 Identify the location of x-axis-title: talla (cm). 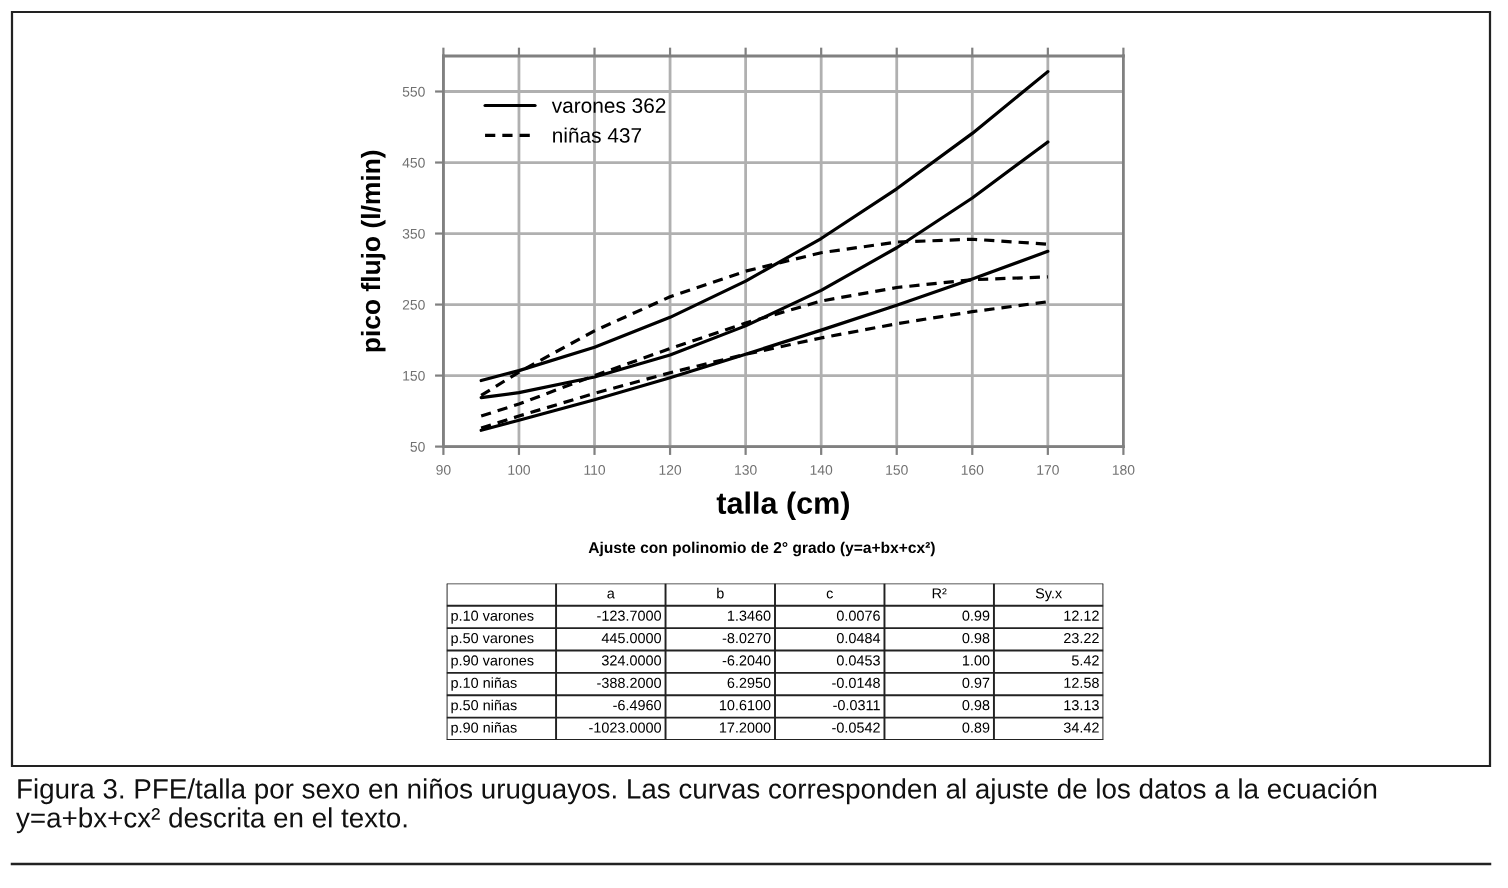
(782, 505).